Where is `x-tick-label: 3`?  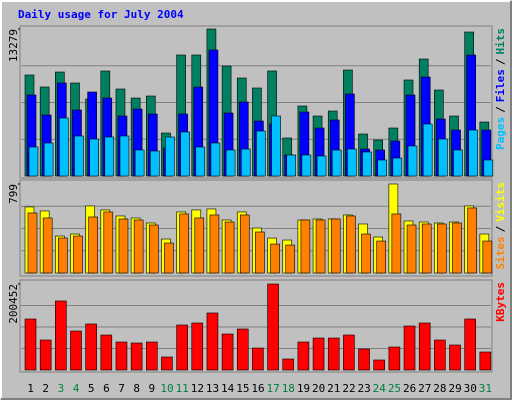
x-tick-label: 3 is located at coordinates (61, 388).